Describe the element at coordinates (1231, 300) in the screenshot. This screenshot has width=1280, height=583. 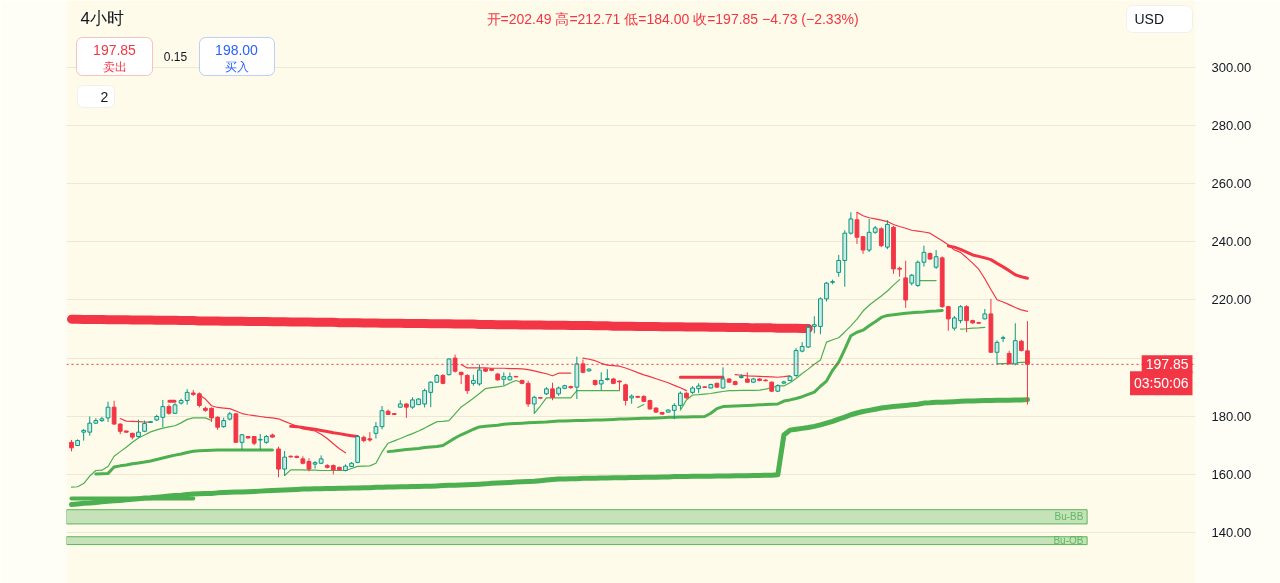
I see `y-tick-label: 220.00` at that location.